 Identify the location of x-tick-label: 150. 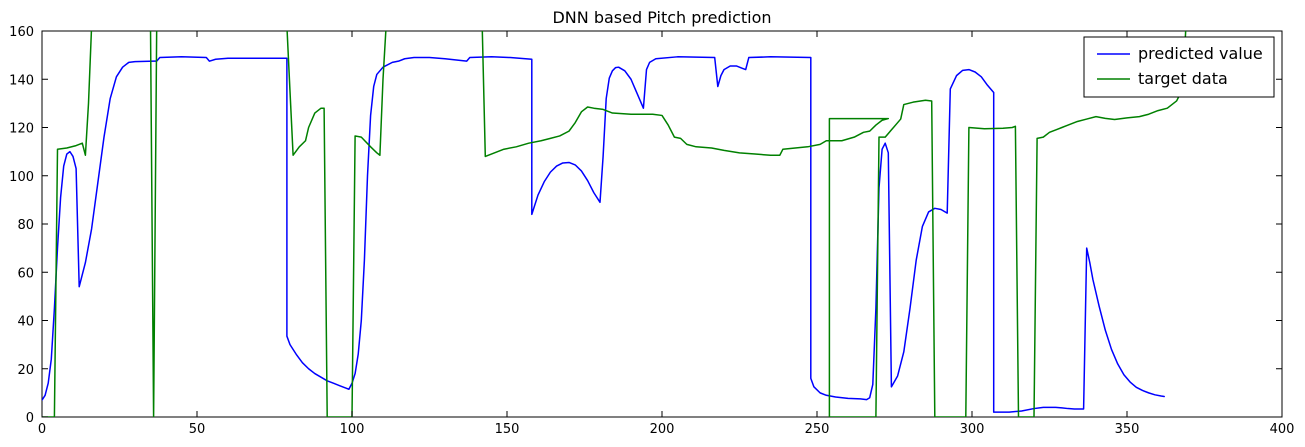
(507, 429).